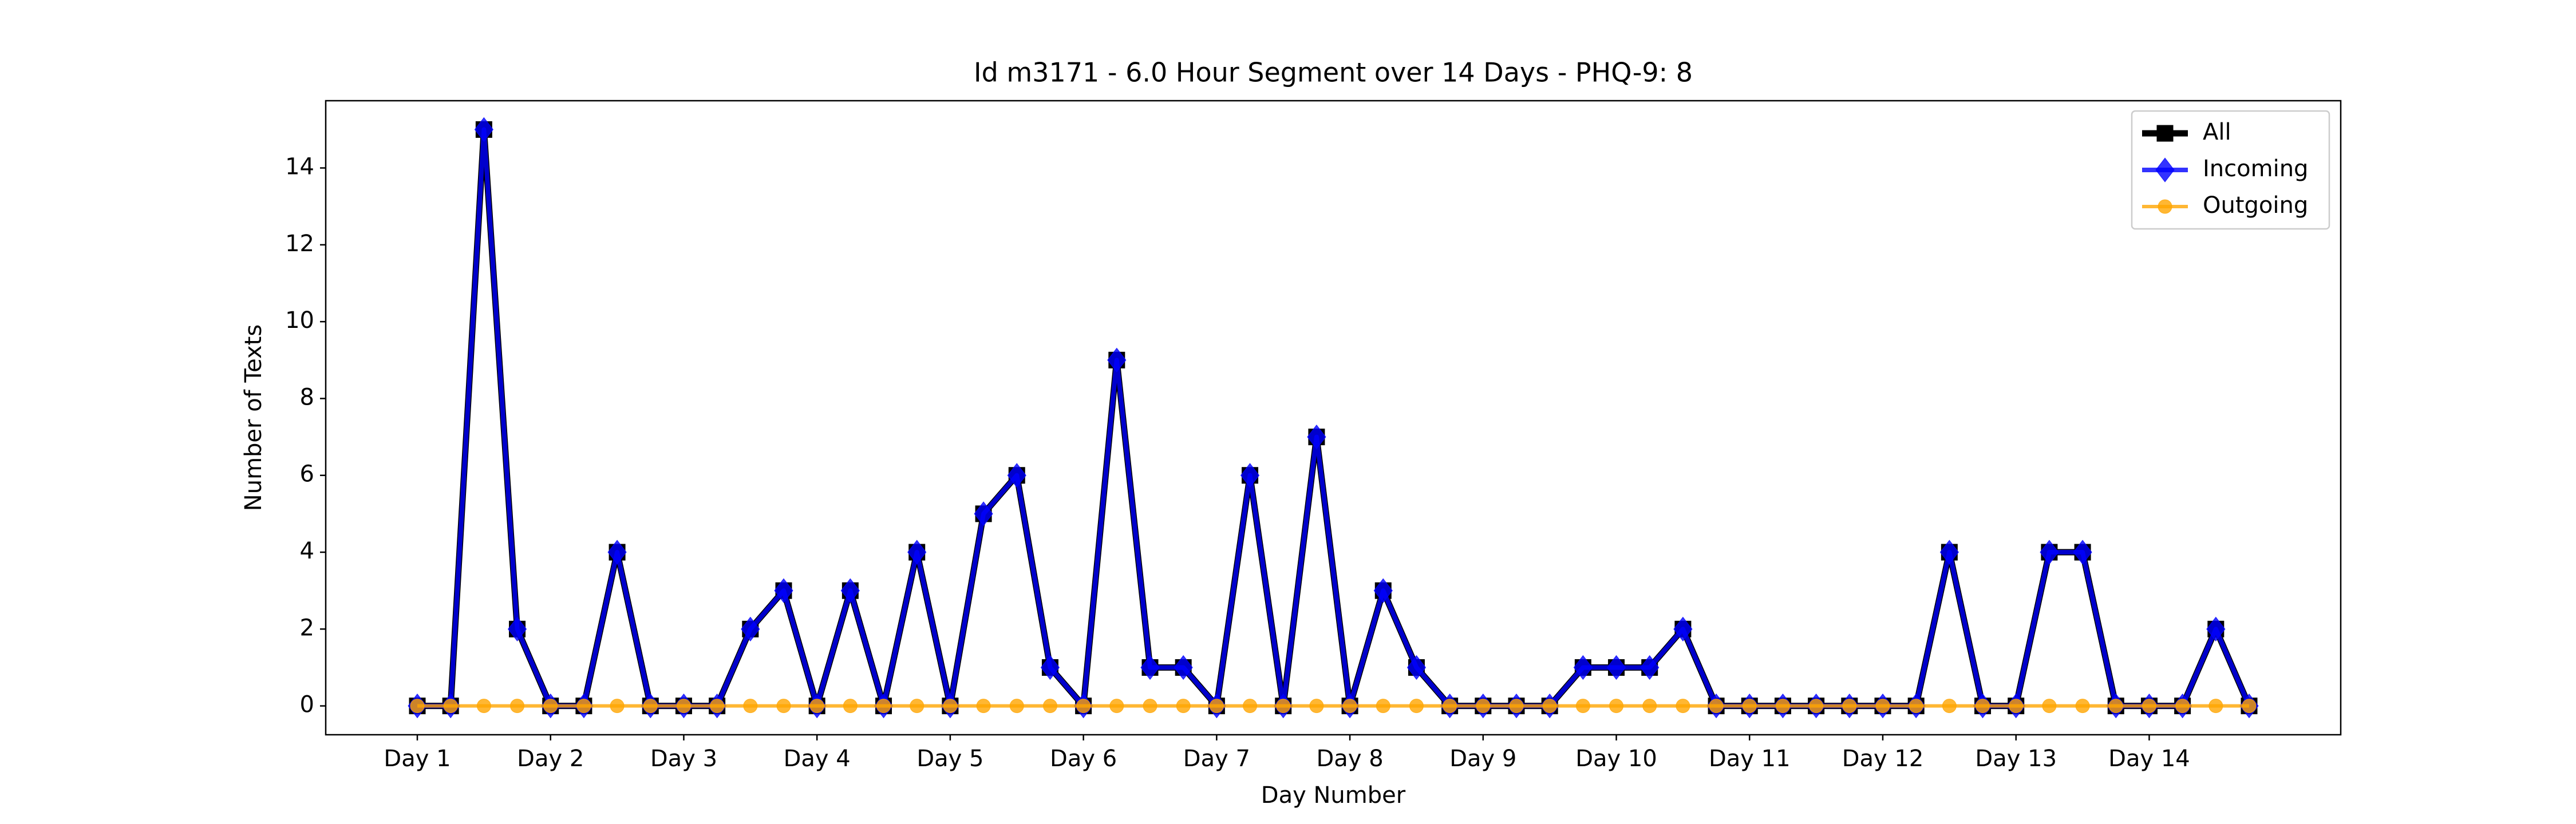 The width and height of the screenshot is (2576, 824). Describe the element at coordinates (2255, 169) in the screenshot. I see `legend-label: Incoming` at that location.